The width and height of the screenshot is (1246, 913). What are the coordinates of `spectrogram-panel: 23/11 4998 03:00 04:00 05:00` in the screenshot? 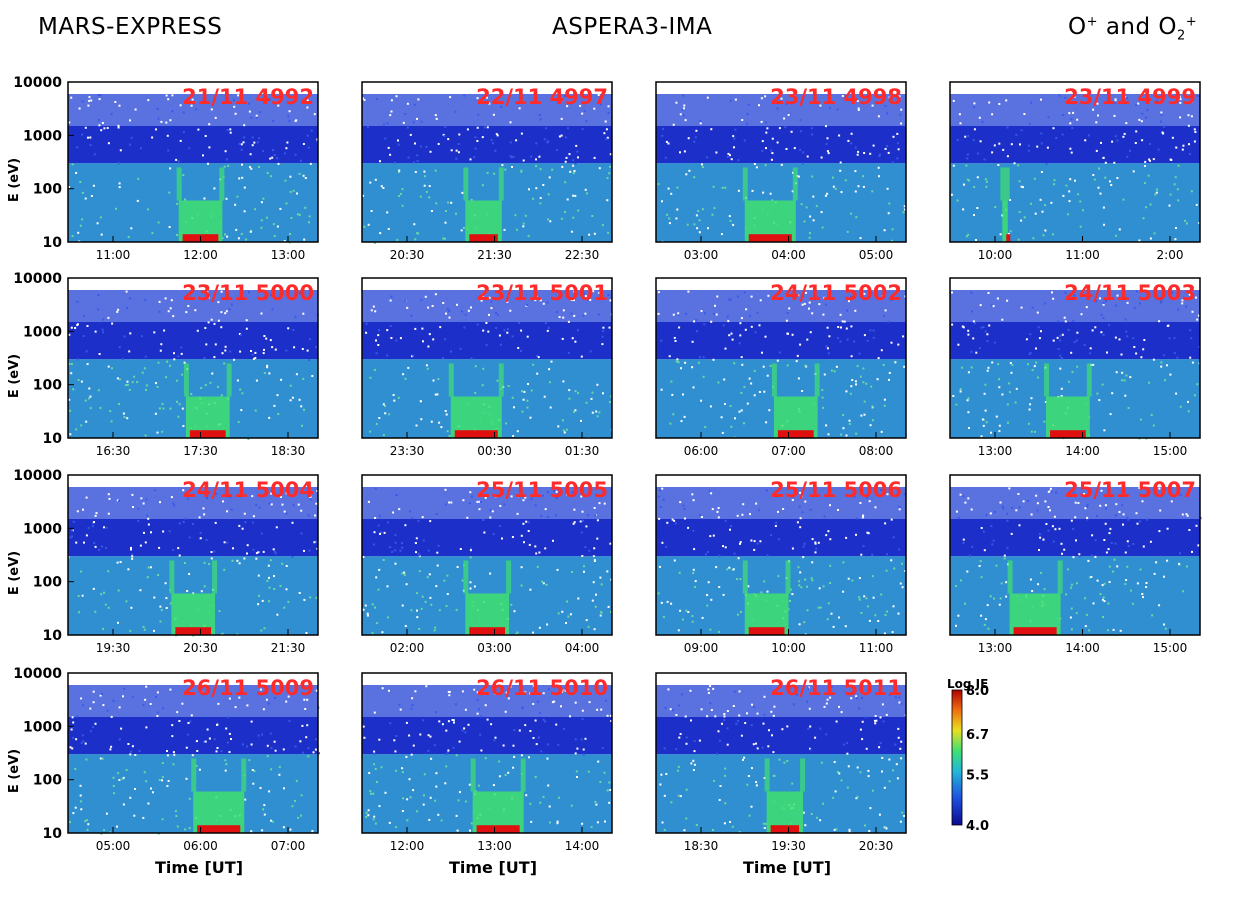 It's located at (781, 171).